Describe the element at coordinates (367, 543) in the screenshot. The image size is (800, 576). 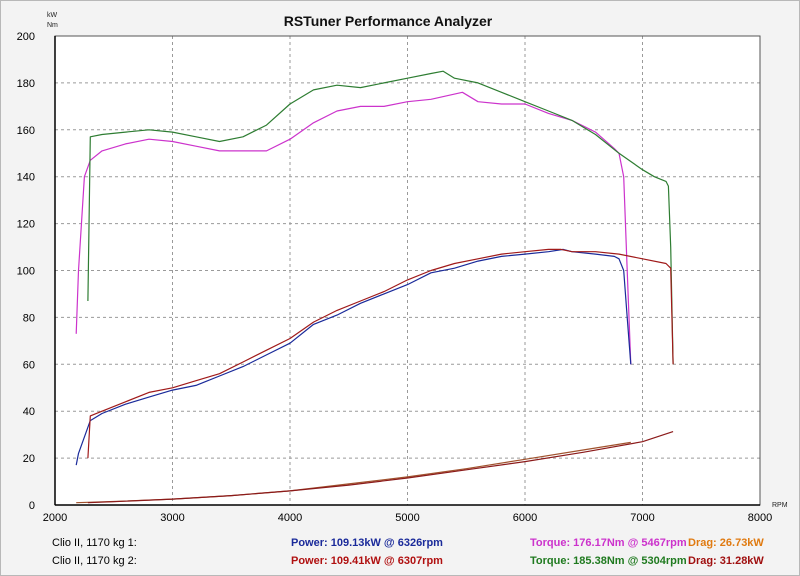
I see `legend-power-1: Power: 109.13kW @ 6326rpm` at that location.